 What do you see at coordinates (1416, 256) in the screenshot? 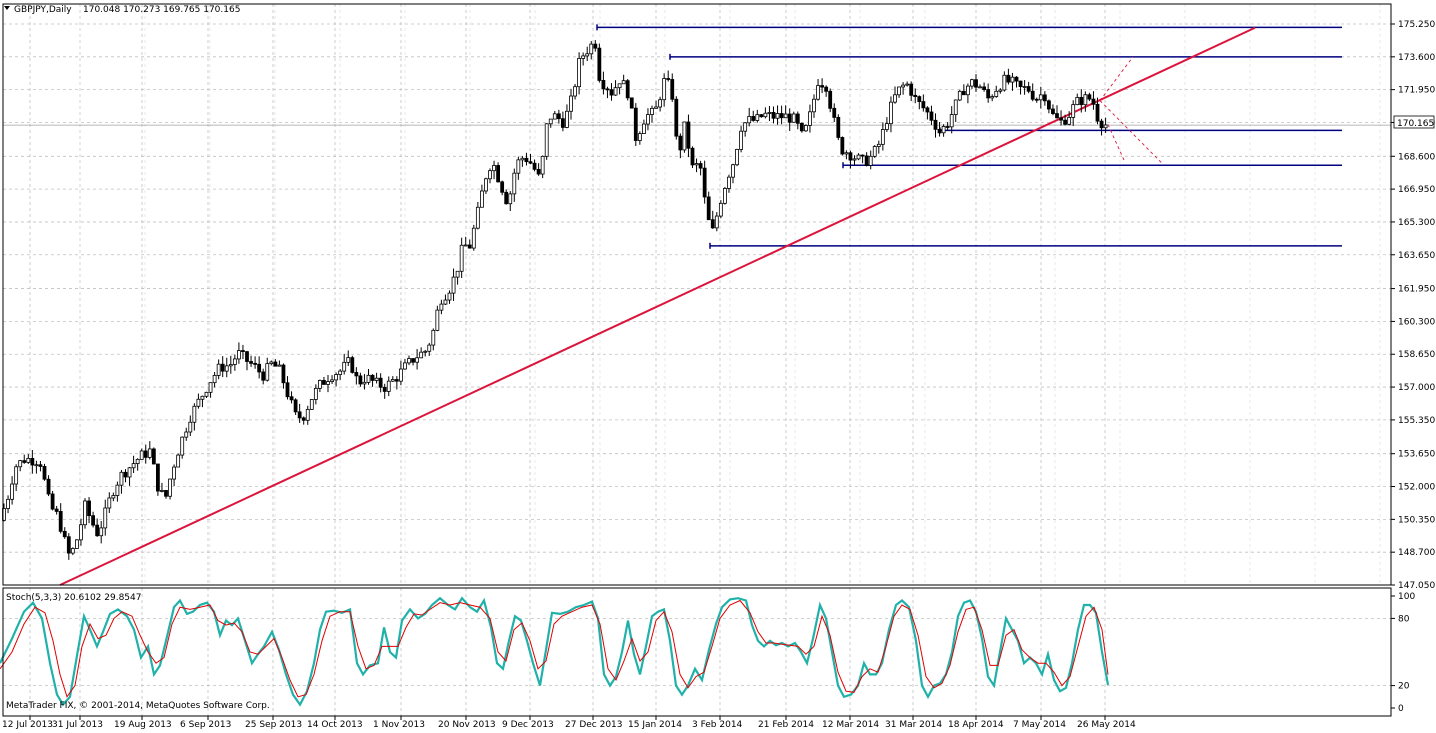
I see `price-tick-label: 163.650` at bounding box center [1416, 256].